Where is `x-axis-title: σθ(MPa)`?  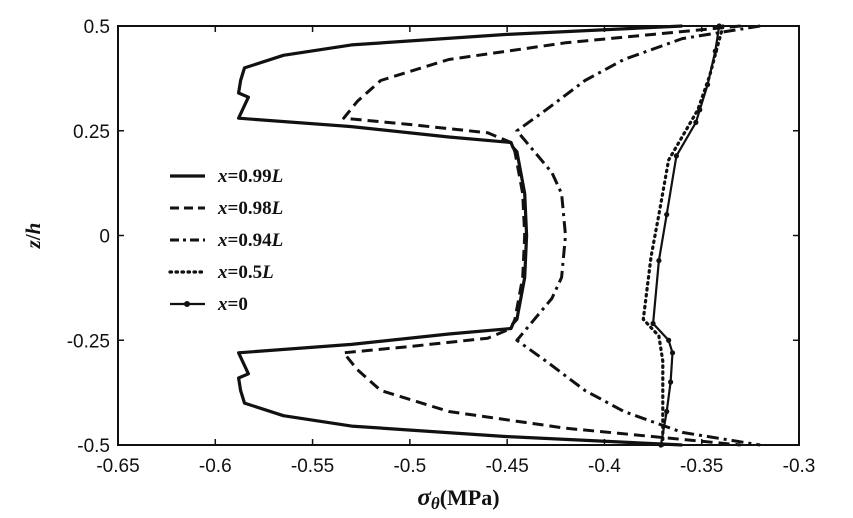
x-axis-title: σθ(MPa) is located at coordinates (458, 498).